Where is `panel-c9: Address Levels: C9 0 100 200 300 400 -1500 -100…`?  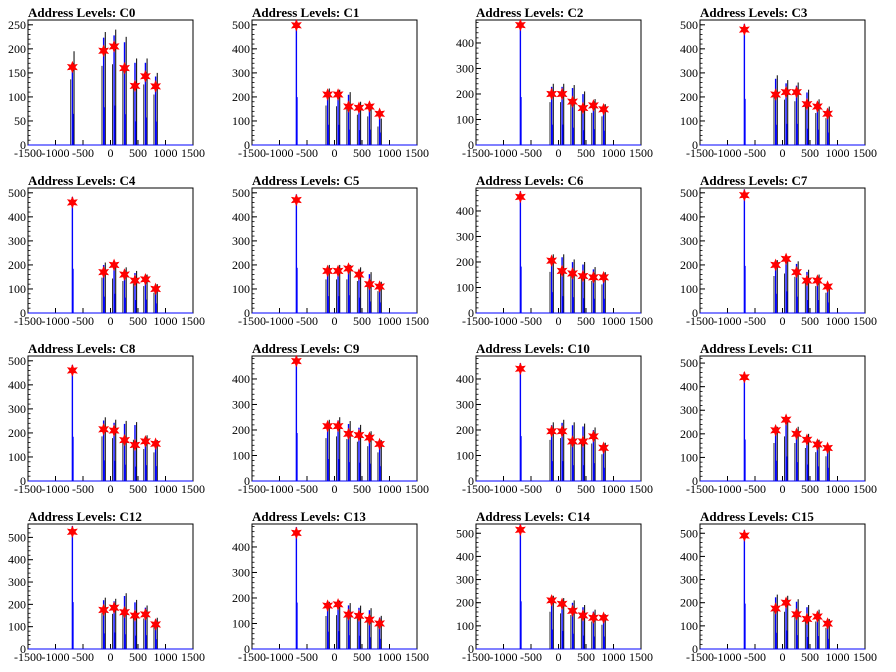
panel-c9: Address Levels: C9 0 100 200 300 400 -1500 -100… is located at coordinates (330, 418).